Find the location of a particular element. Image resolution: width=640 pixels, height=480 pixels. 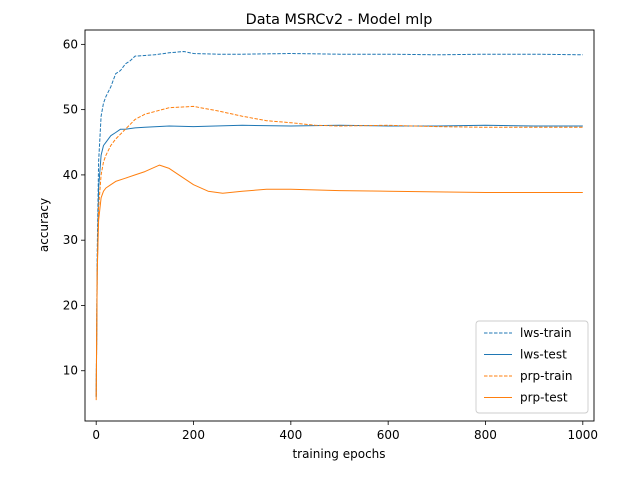

y-tick-label: 30 is located at coordinates (70, 240).